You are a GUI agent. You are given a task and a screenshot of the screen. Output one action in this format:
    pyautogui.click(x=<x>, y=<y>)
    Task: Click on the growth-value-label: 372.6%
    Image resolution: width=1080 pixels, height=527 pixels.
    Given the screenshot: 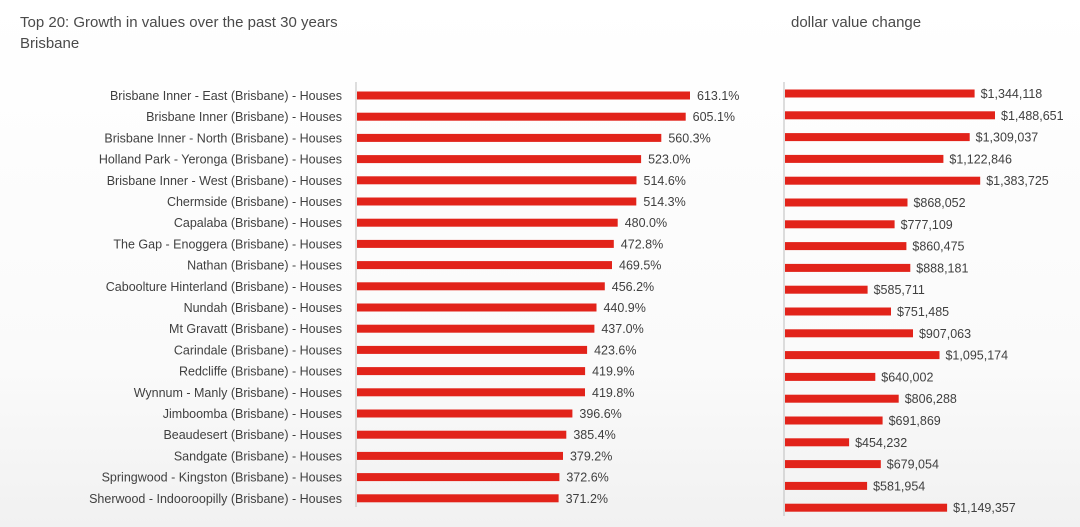 What is the action you would take?
    pyautogui.click(x=587, y=478)
    